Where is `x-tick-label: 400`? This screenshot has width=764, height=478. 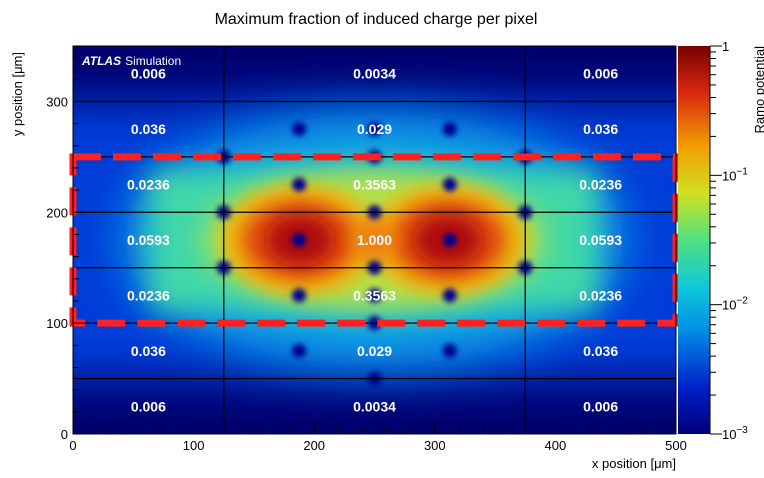
x-tick-label: 400 is located at coordinates (556, 445).